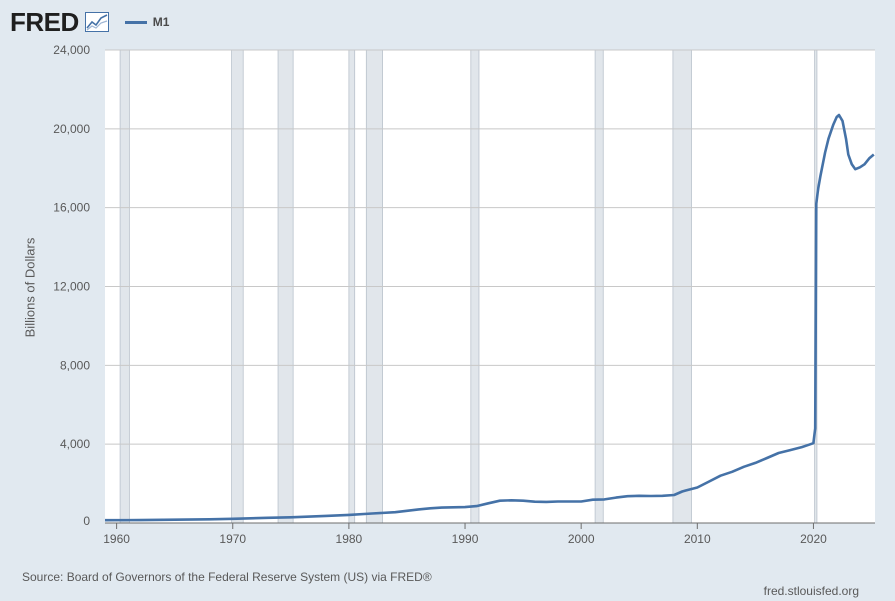 The image size is (895, 601). What do you see at coordinates (71, 287) in the screenshot?
I see `y-tick-label: 12,000` at bounding box center [71, 287].